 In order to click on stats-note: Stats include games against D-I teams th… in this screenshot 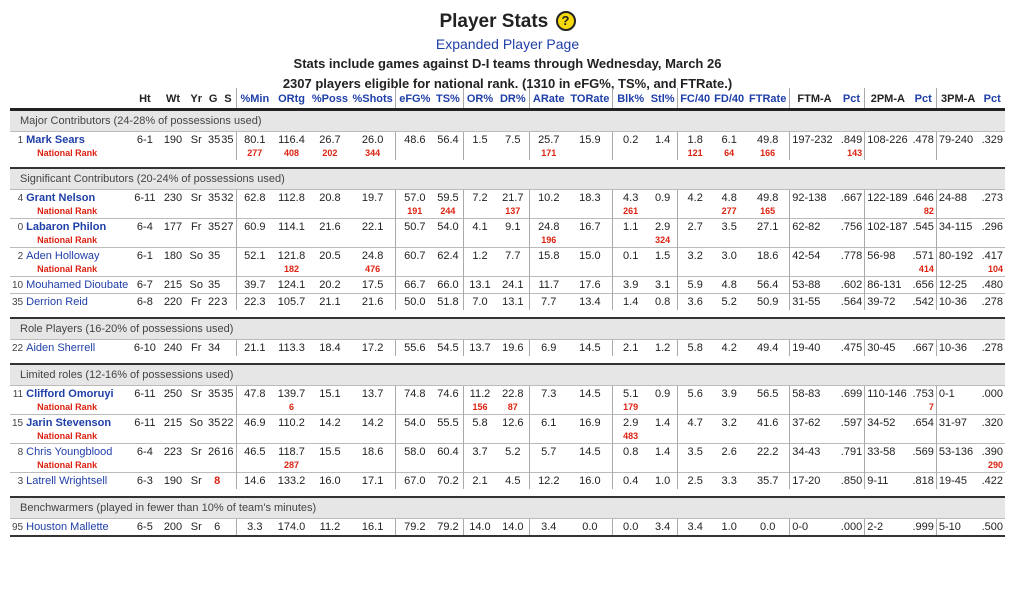, I will do `click(507, 63)`.